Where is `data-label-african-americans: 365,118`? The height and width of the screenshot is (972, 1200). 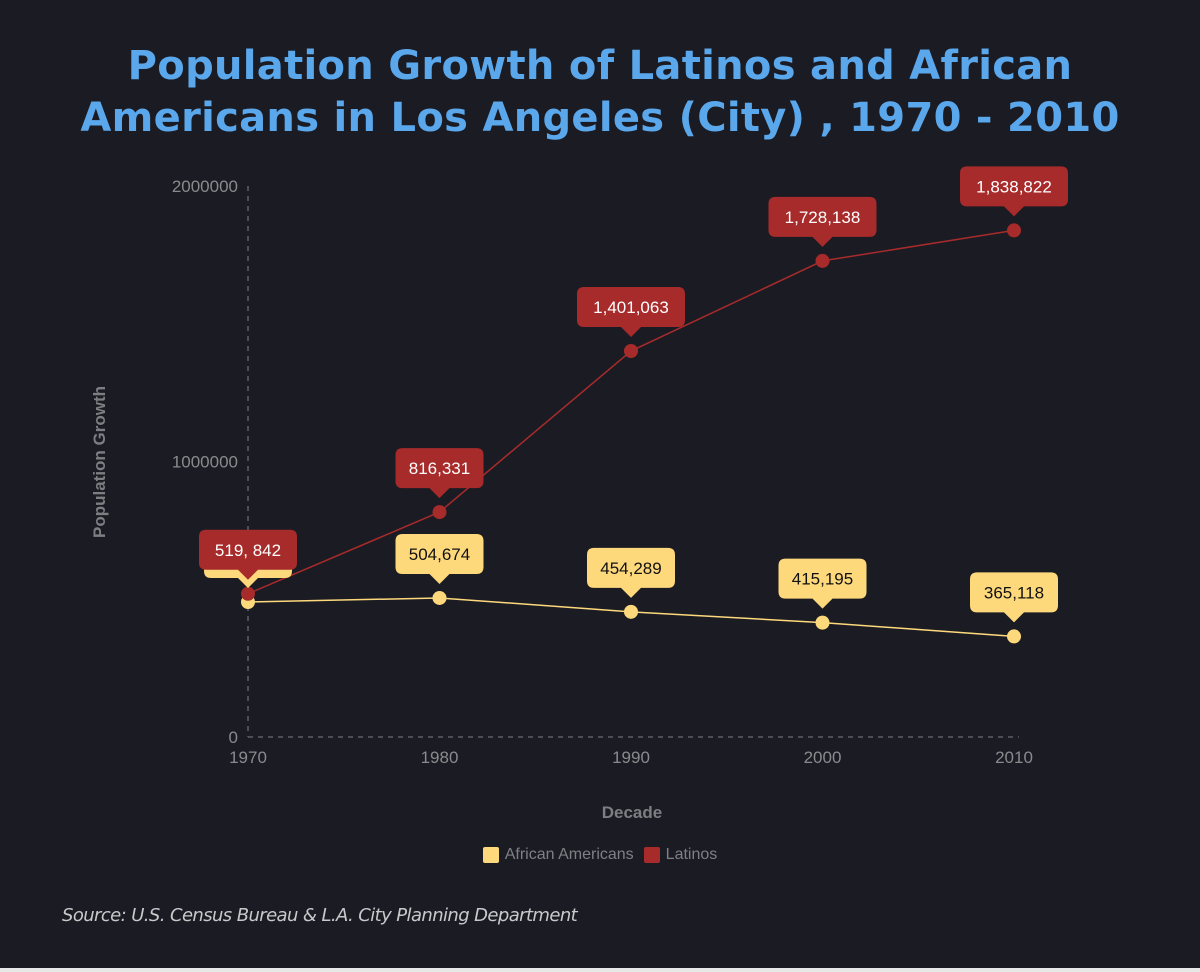
data-label-african-americans: 365,118 is located at coordinates (1014, 597).